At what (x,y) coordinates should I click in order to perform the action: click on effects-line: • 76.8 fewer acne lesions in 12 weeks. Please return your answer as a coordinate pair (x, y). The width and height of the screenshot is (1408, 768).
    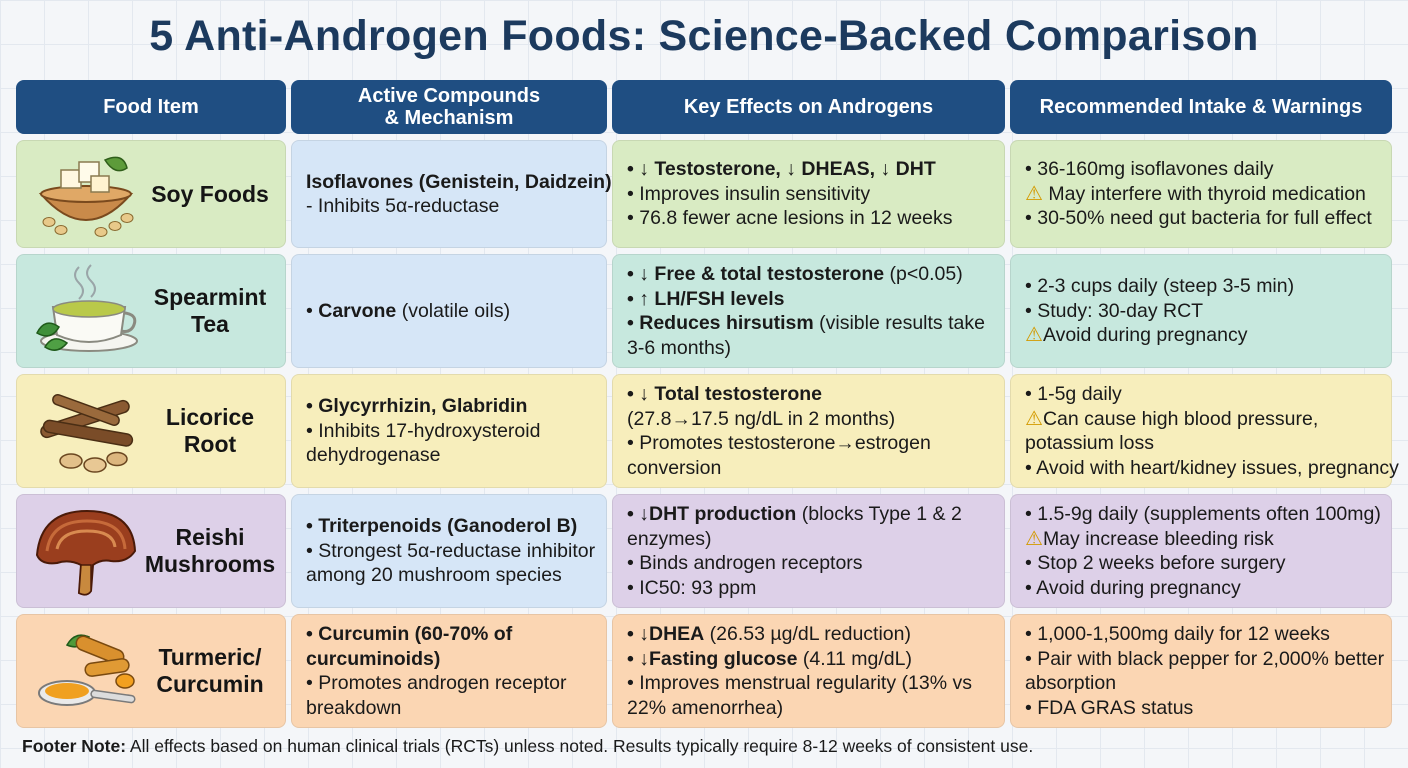
    Looking at the image, I should click on (790, 218).